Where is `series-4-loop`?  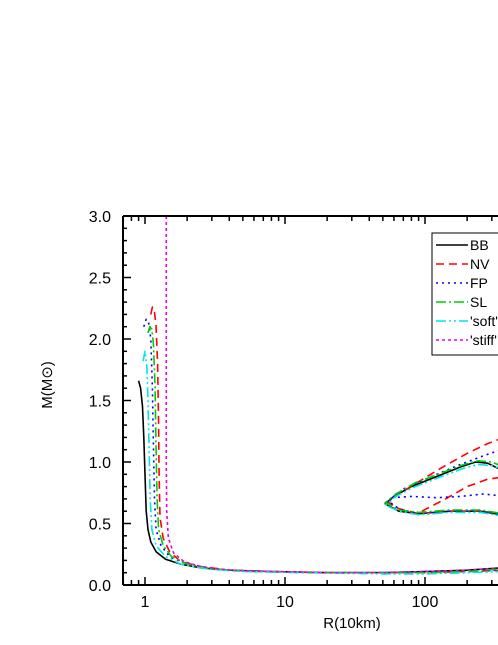
series-4-loop is located at coordinates (441, 490).